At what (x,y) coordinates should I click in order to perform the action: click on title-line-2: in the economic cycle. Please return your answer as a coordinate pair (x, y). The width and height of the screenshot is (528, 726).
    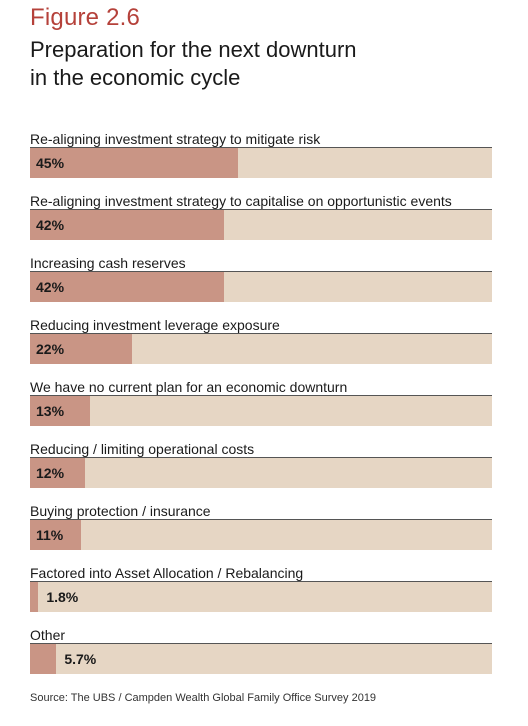
    Looking at the image, I should click on (135, 77).